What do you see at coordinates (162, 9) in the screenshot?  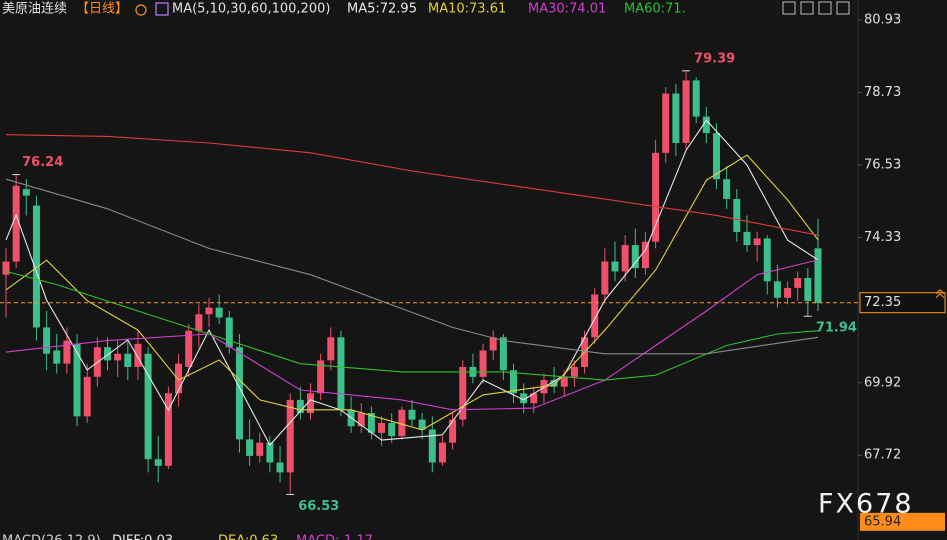 I see `ma-icon` at bounding box center [162, 9].